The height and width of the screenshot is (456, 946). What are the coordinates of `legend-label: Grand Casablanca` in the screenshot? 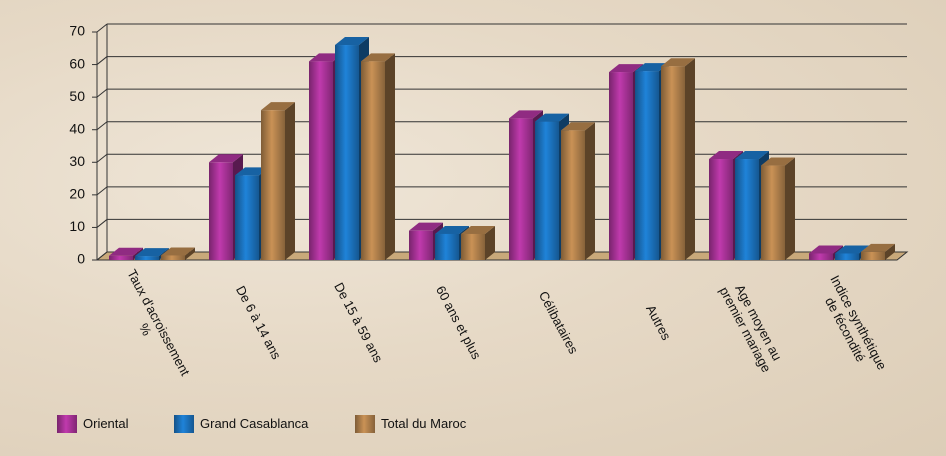 It's located at (254, 423).